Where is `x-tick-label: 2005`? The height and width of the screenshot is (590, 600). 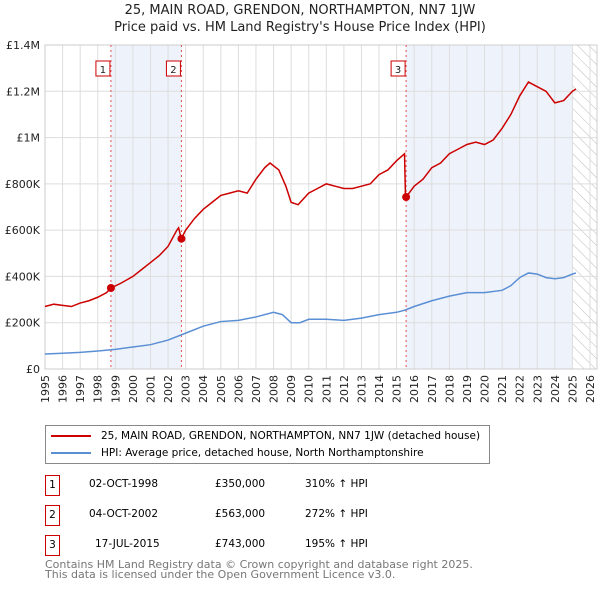 x-tick-label: 2005 is located at coordinates (221, 389).